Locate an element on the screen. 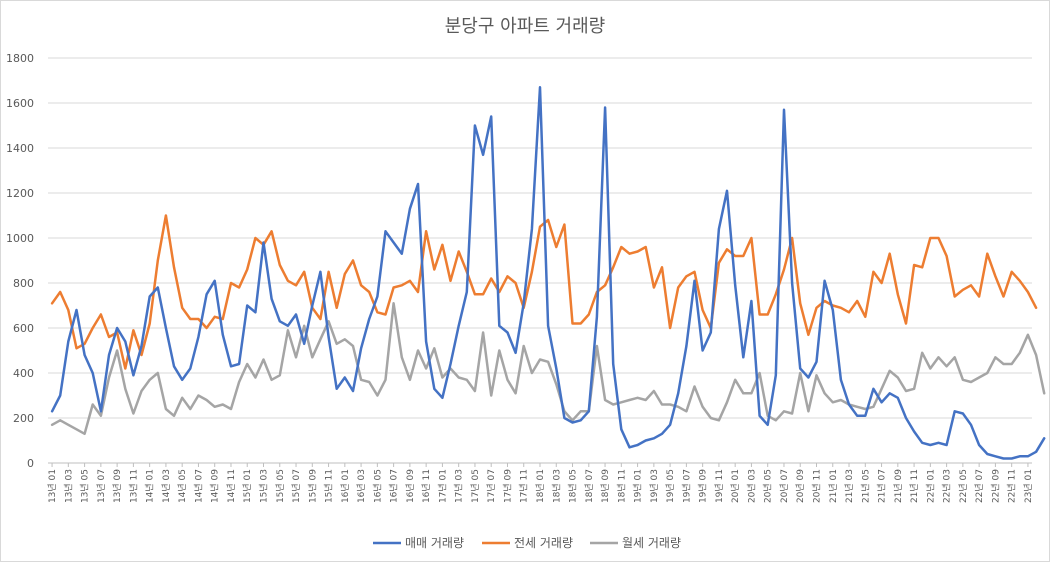  x-tick-label: 23년 01 is located at coordinates (1028, 486).